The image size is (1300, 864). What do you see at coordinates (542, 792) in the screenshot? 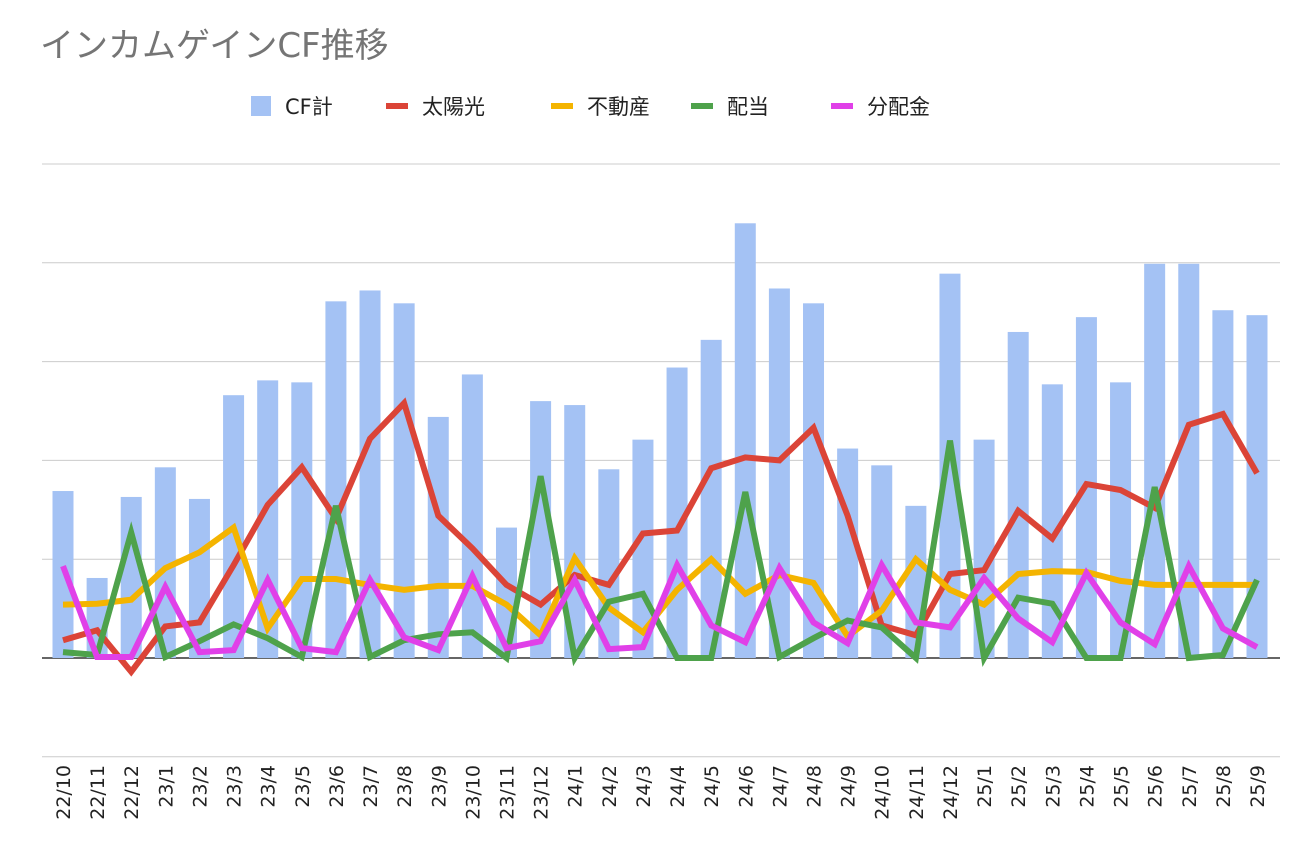
I see `x-tick-label: 23/12` at bounding box center [542, 792].